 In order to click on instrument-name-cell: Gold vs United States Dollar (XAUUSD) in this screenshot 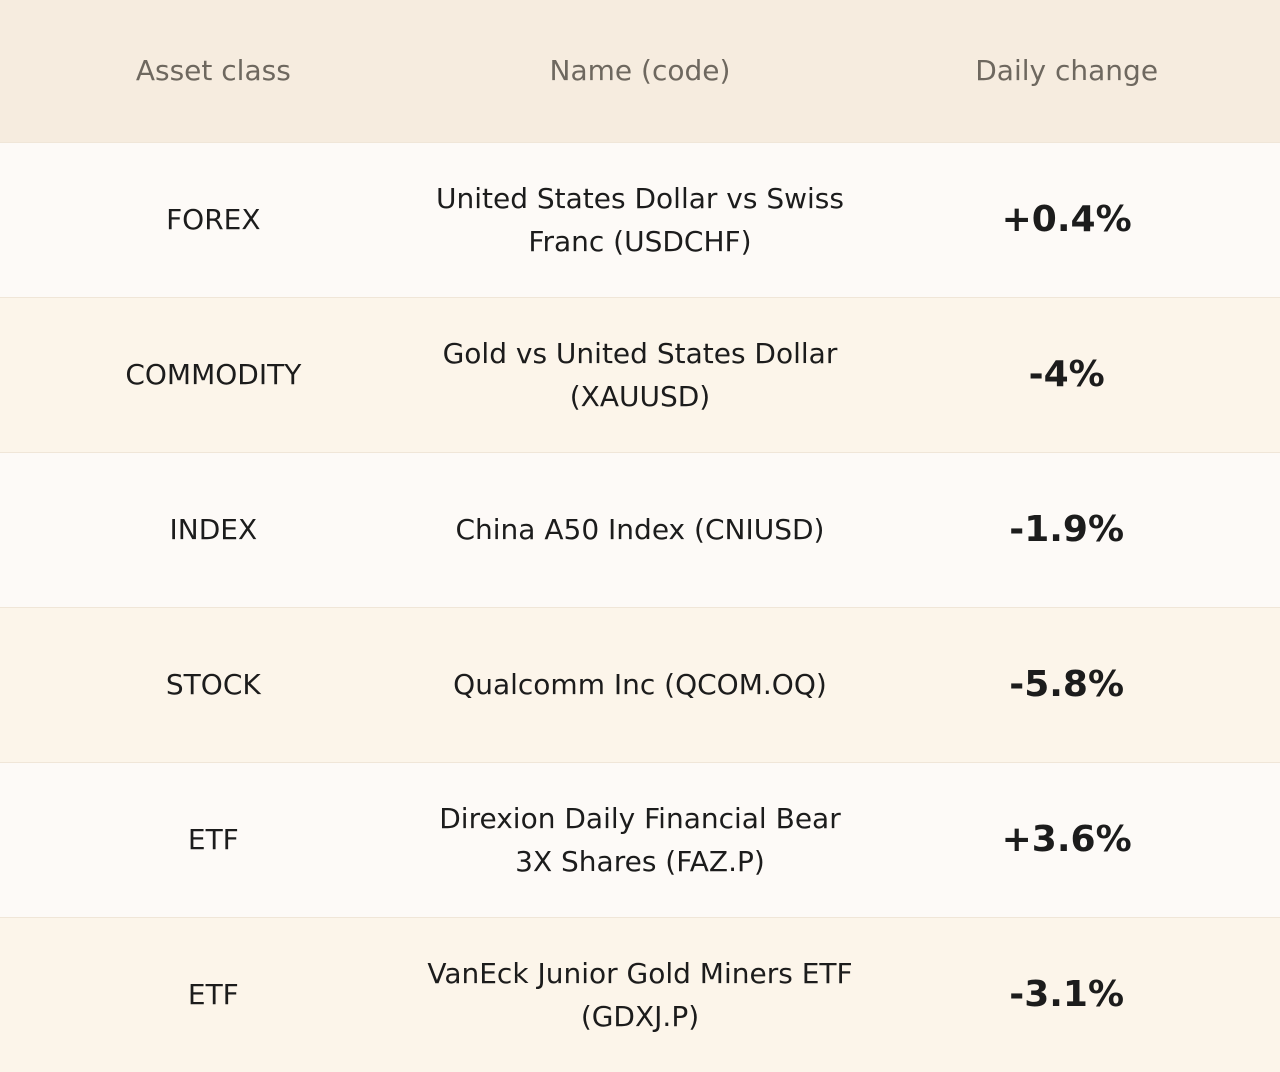, I will do `click(640, 374)`.